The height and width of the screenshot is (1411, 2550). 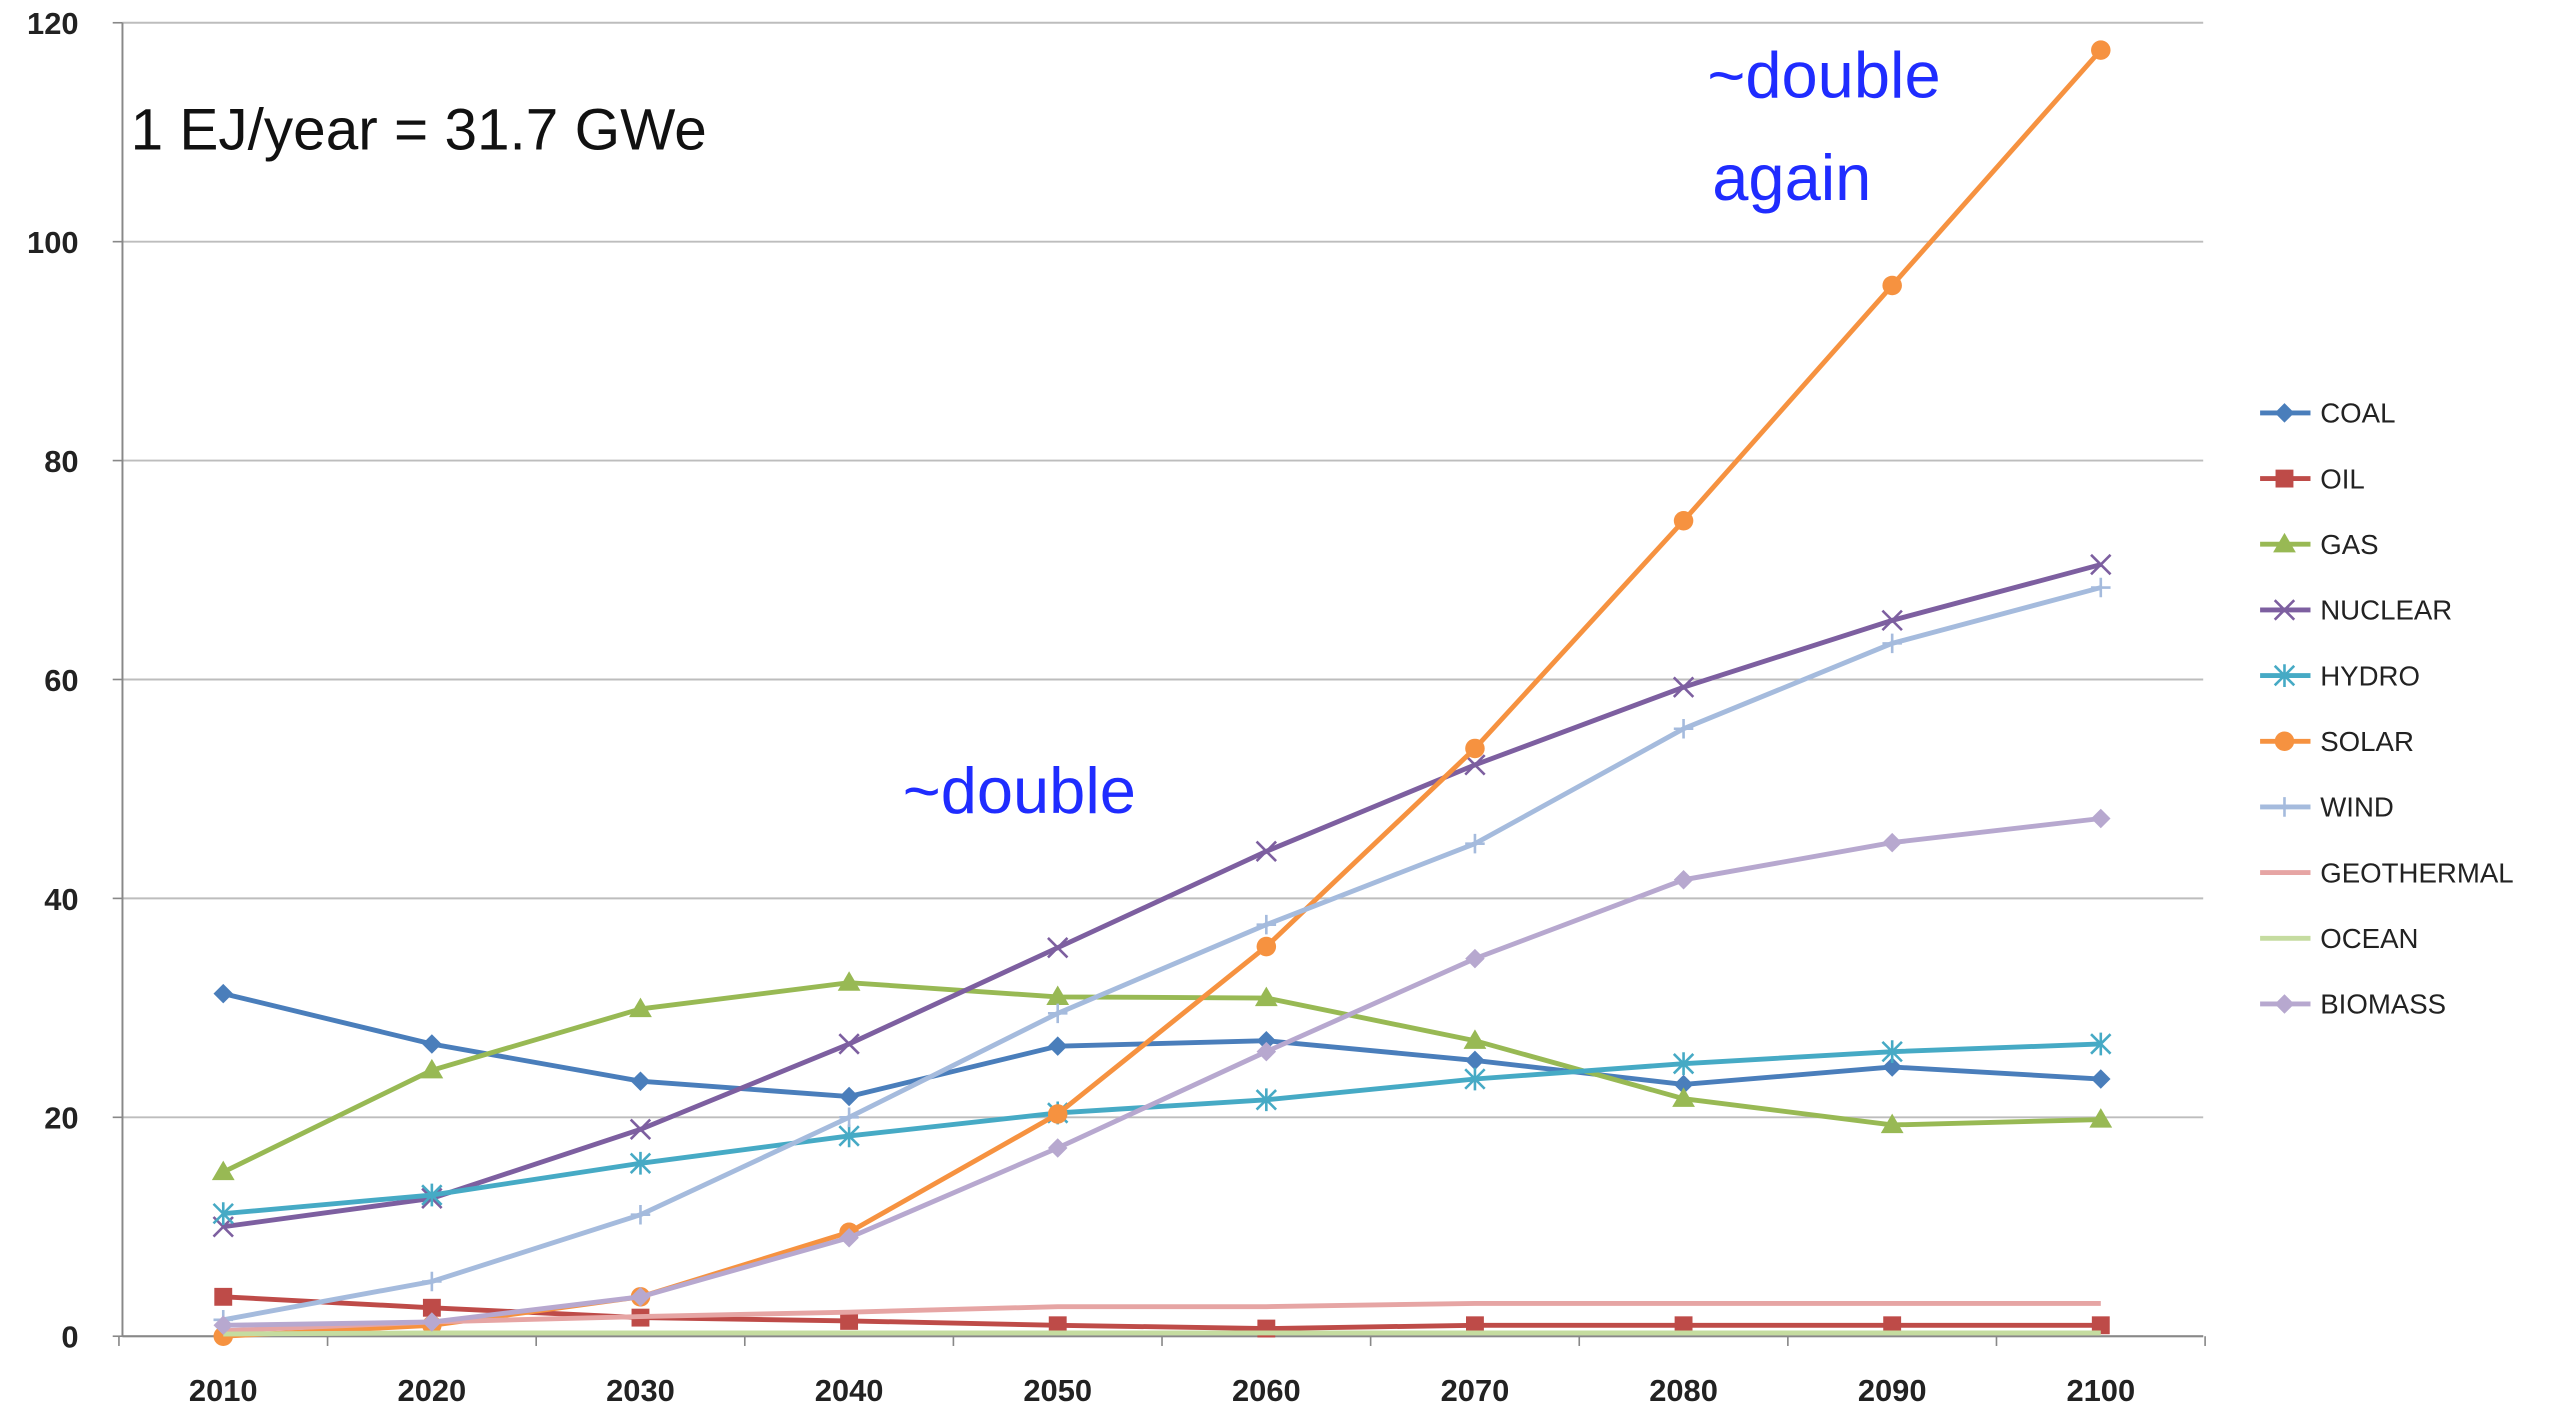 I want to click on x-tick-label: 2010, so click(x=223, y=1390).